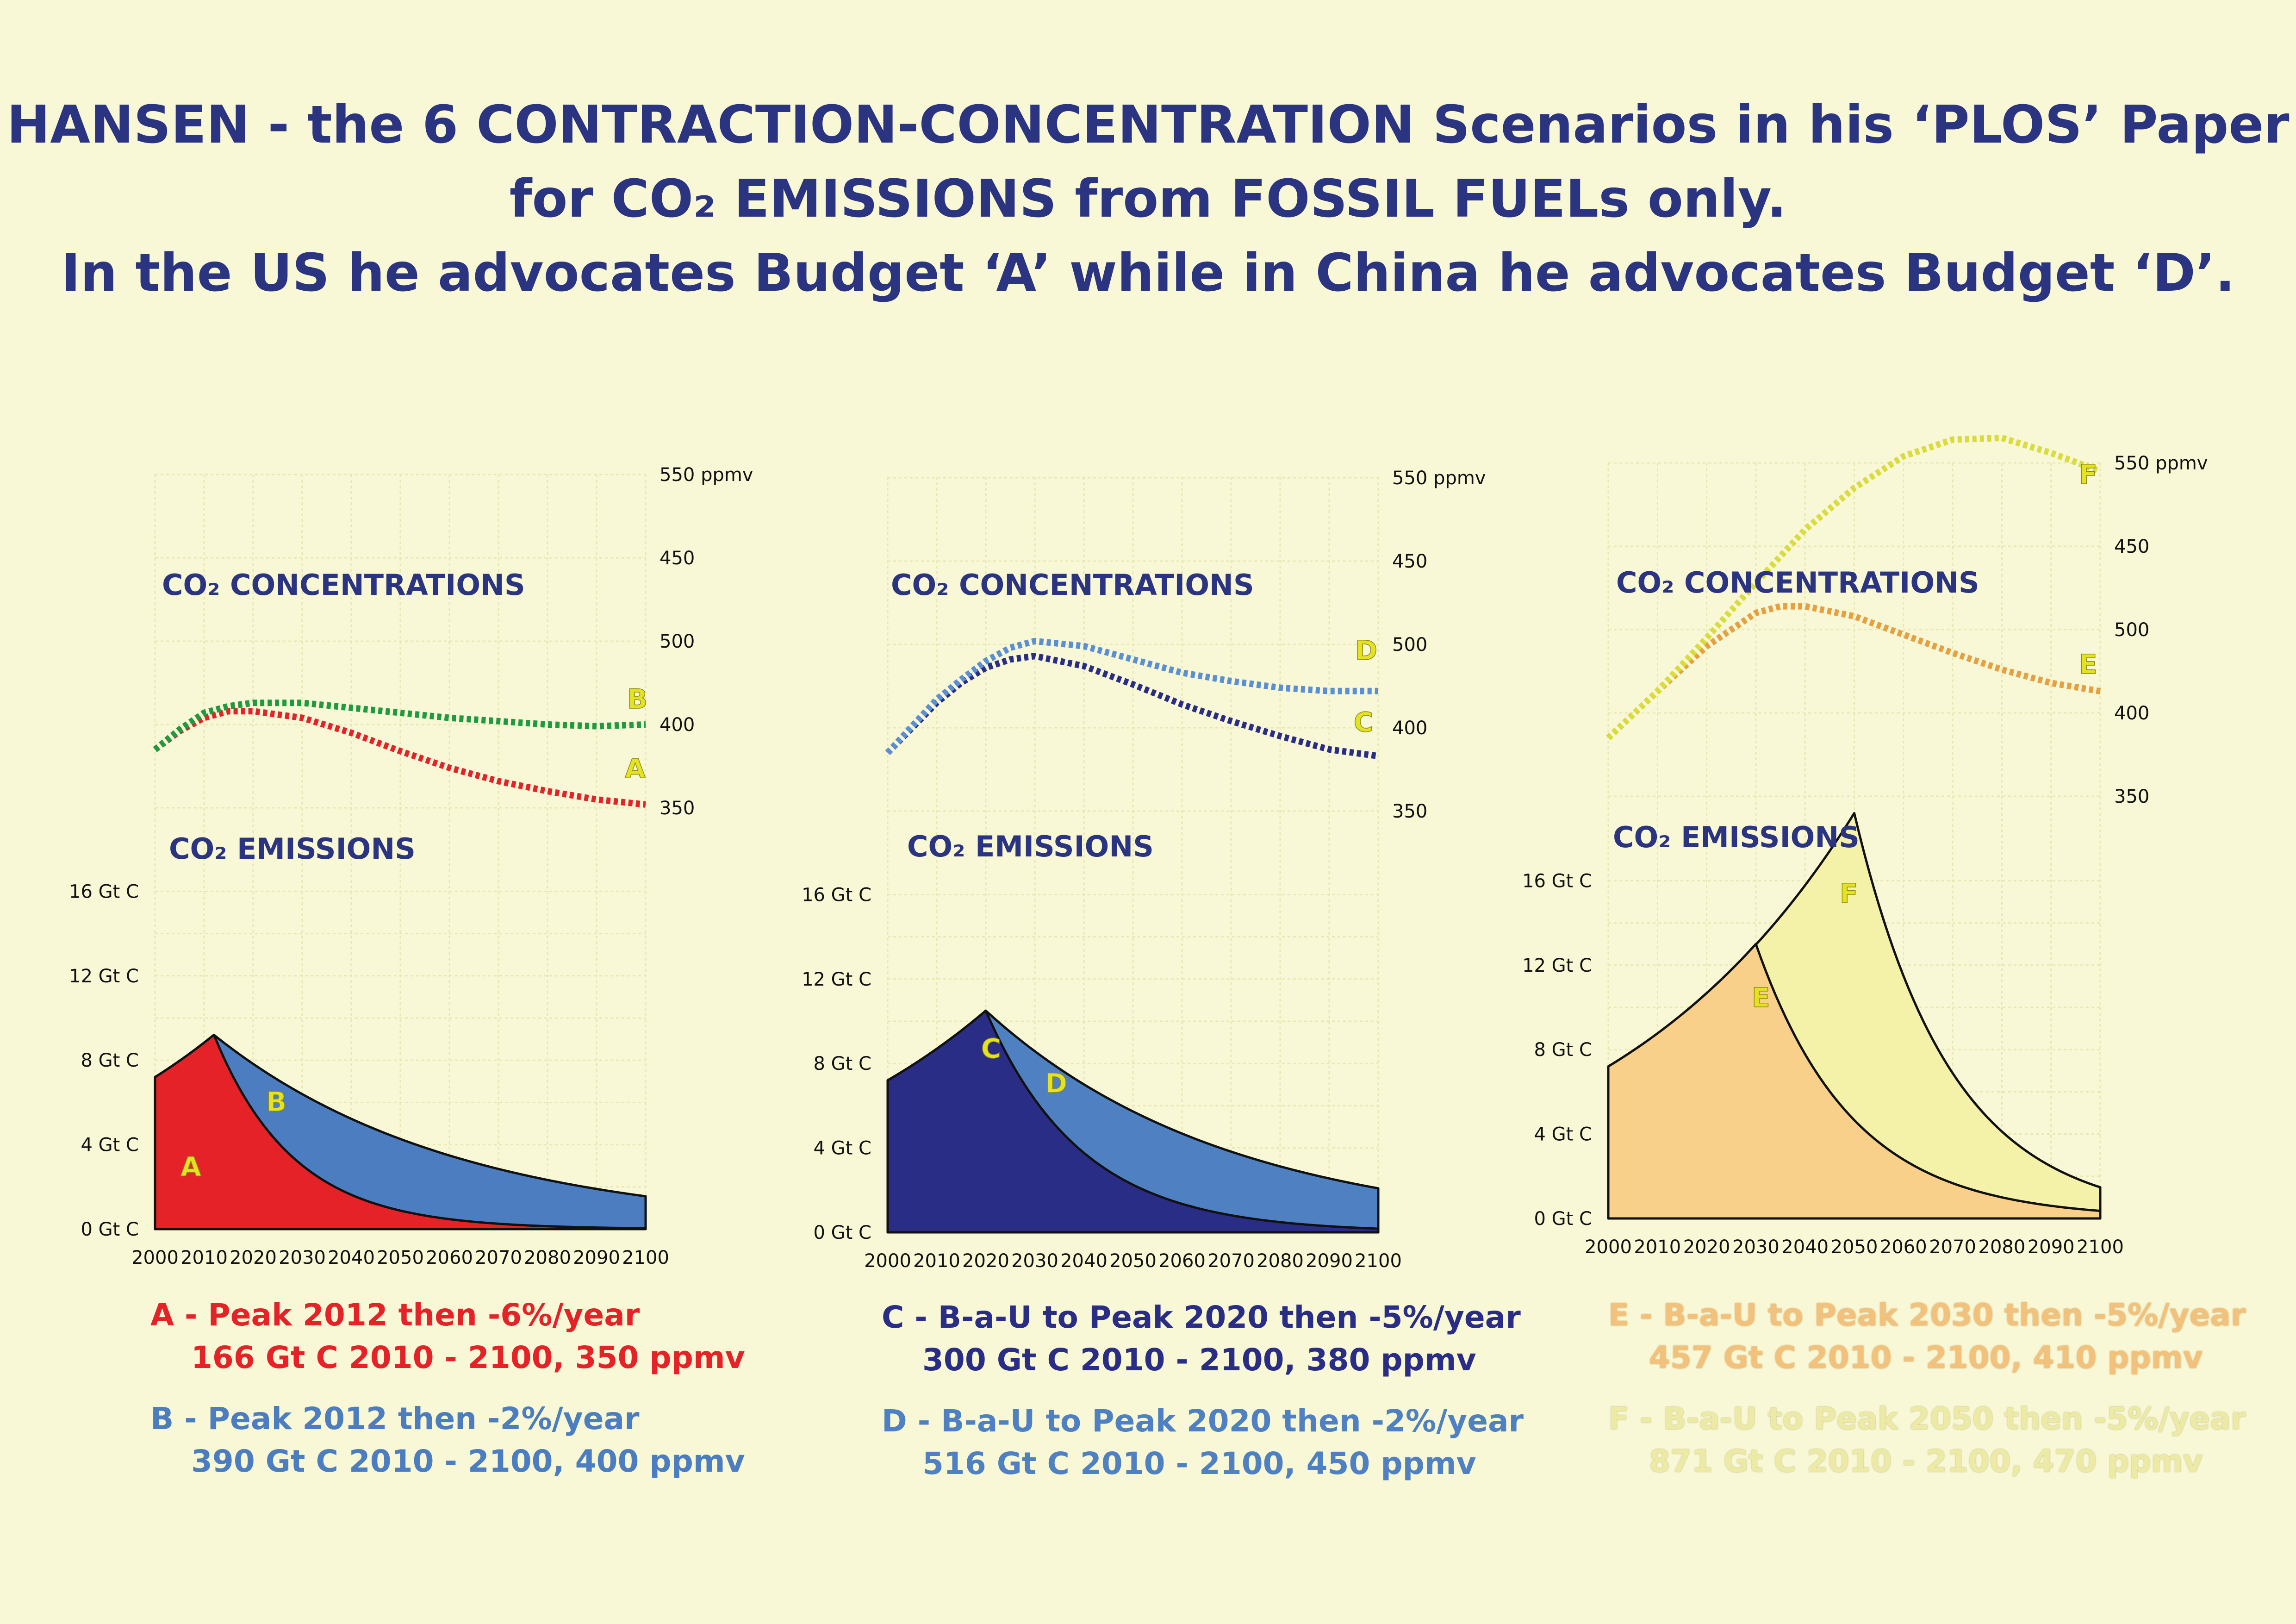 The image size is (2296, 1624). Describe the element at coordinates (155, 1257) in the screenshot. I see `x-tick-1-2000: 2000` at that location.